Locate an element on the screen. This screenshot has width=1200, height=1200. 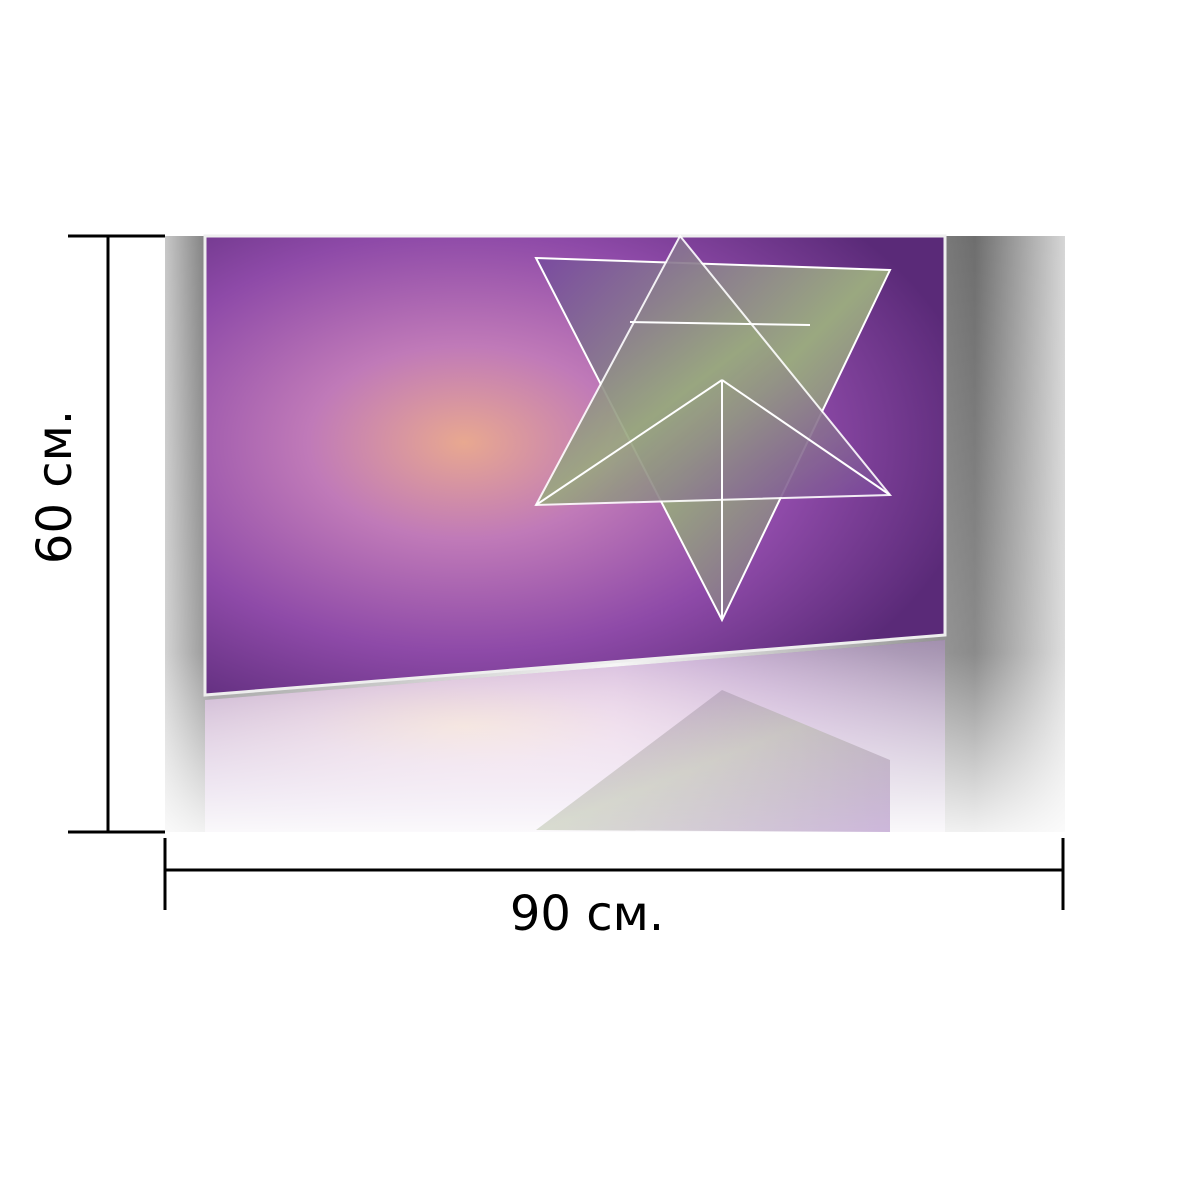
width-dimension: 90 см. is located at coordinates (614, 890).